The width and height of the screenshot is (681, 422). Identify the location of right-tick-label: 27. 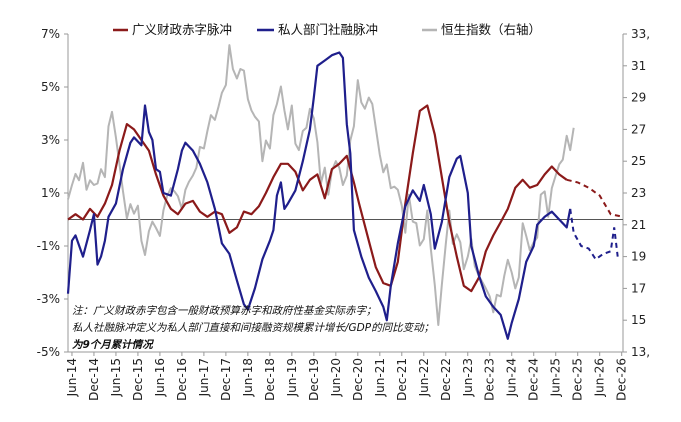
(638, 129).